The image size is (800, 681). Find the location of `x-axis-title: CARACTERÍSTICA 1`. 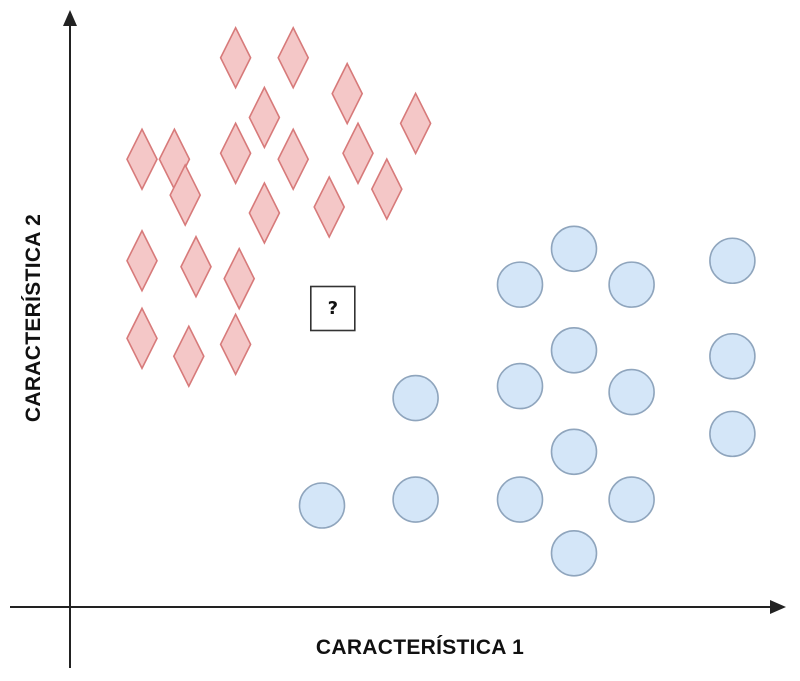

x-axis-title: CARACTERÍSTICA 1 is located at coordinates (420, 647).